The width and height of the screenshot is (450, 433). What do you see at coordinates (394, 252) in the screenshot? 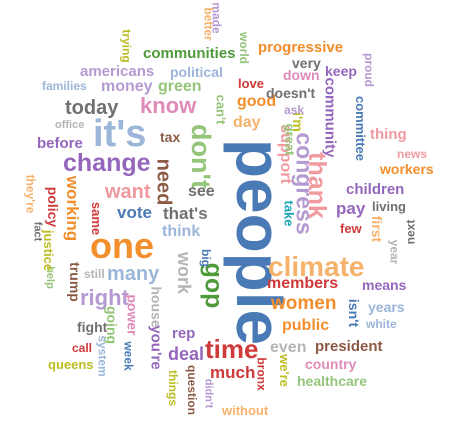
I see `word-year: year` at bounding box center [394, 252].